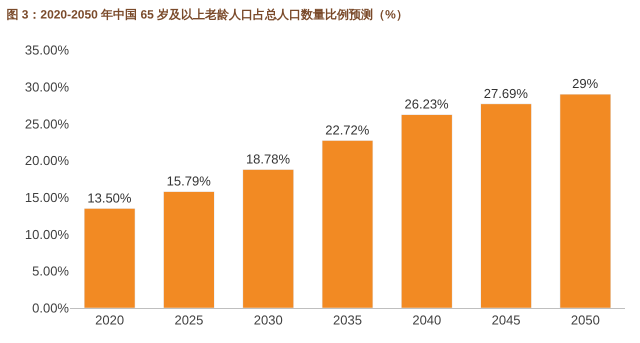 The image size is (640, 343). I want to click on y-tick-label: 15.00%, so click(47, 197).